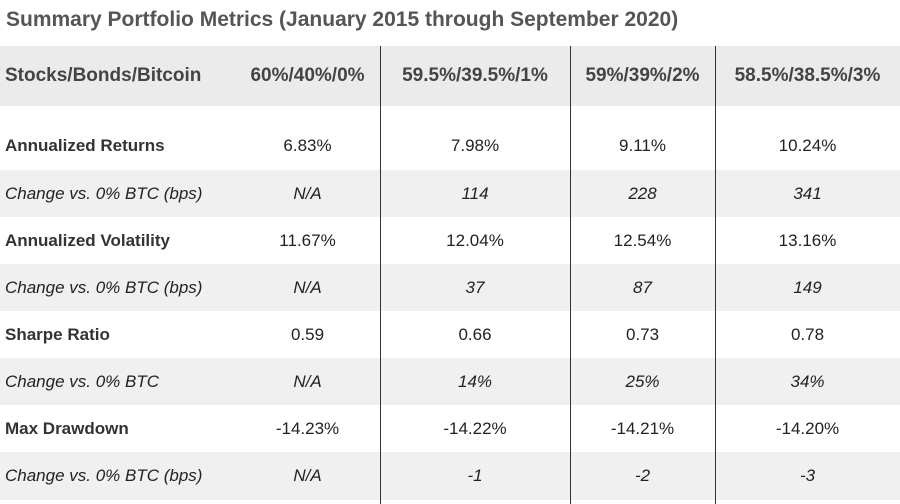 The image size is (900, 504). Describe the element at coordinates (475, 145) in the screenshot. I see `row-value-col-2: 7.98%` at that location.